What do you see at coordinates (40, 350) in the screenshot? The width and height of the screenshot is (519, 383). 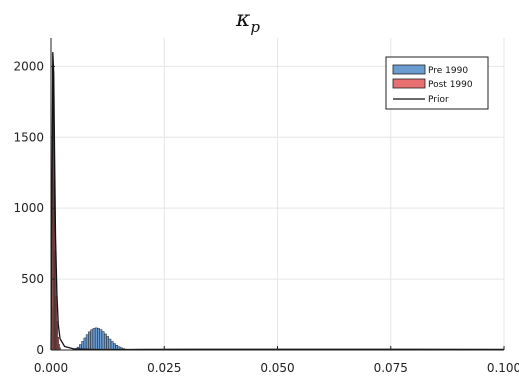 I see `y-tick-label: 0` at bounding box center [40, 350].